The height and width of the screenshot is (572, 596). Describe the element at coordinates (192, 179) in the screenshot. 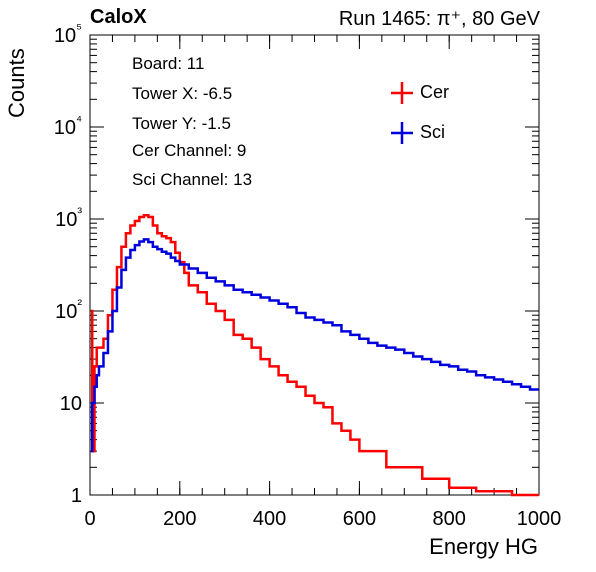

I see `info-sci-channel: Sci Channel: 13` at that location.